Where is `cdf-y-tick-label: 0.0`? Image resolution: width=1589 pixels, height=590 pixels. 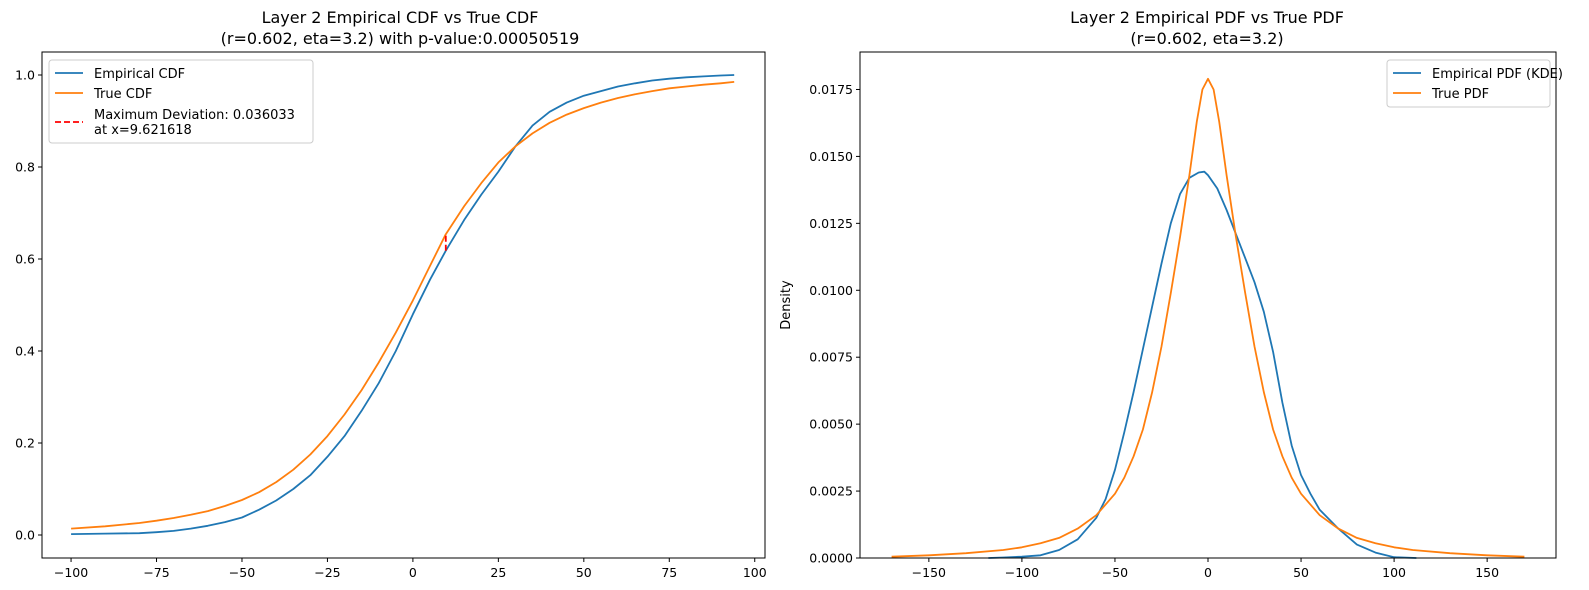 cdf-y-tick-label: 0.0 is located at coordinates (25, 535).